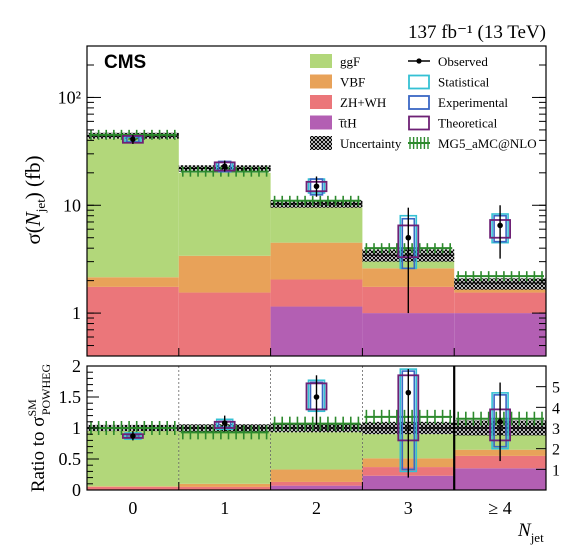  Describe the element at coordinates (487, 143) in the screenshot. I see `legend-mg5-amc-nlo-label: MG5_aMC@NLO` at that location.